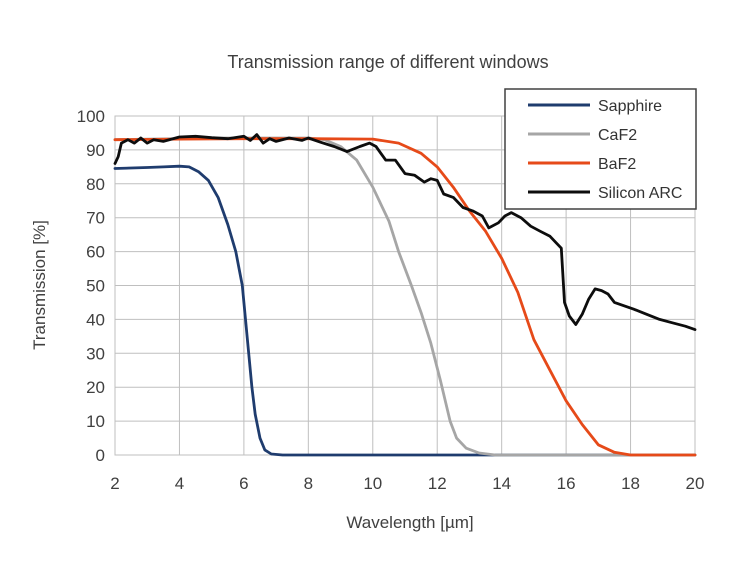 The width and height of the screenshot is (750, 561). What do you see at coordinates (95, 150) in the screenshot?
I see `y-tick-label: 90` at bounding box center [95, 150].